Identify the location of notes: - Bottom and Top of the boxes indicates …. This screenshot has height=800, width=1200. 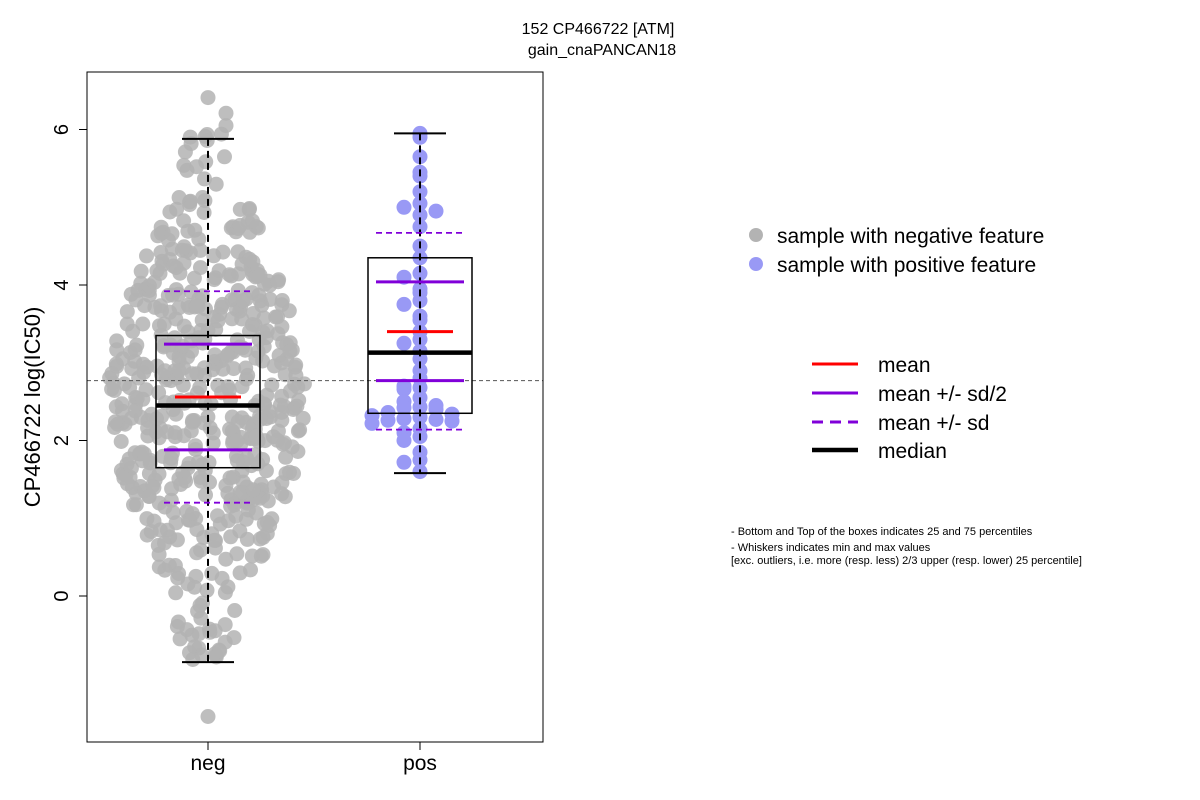
(906, 546).